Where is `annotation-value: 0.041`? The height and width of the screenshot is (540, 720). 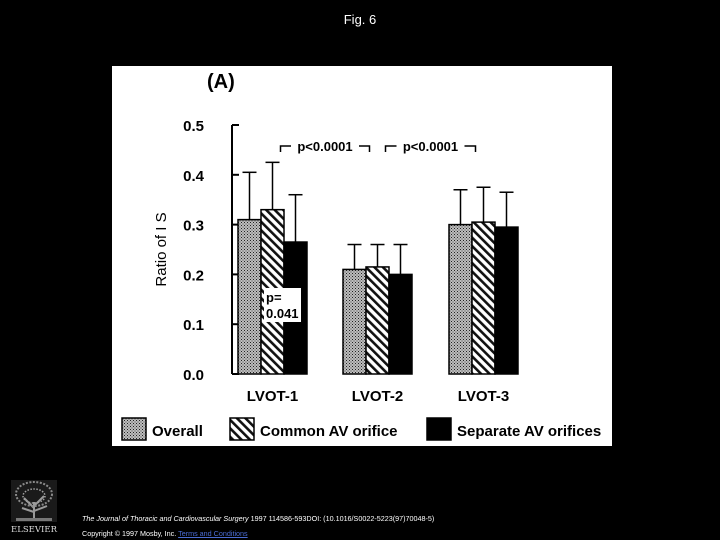 annotation-value: 0.041 is located at coordinates (282, 313).